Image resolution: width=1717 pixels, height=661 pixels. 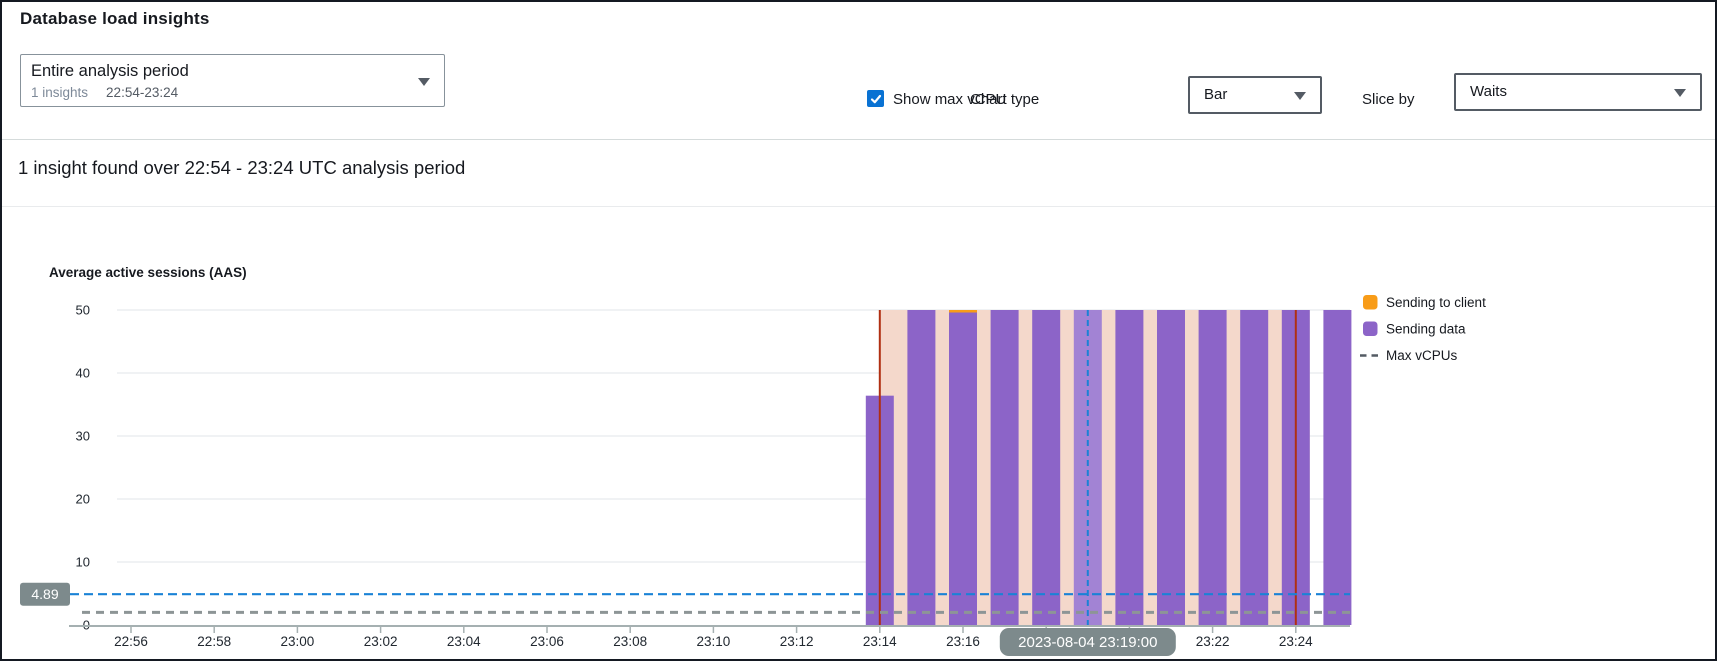 I want to click on insights-count: 1 insights, so click(x=60, y=92).